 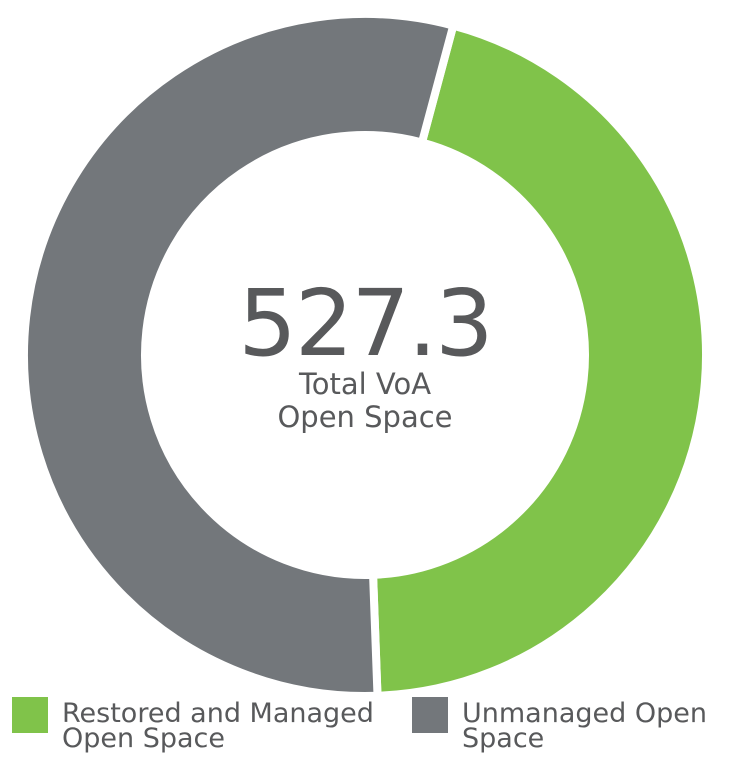 What do you see at coordinates (365, 323) in the screenshot?
I see `total-value: 527.3` at bounding box center [365, 323].